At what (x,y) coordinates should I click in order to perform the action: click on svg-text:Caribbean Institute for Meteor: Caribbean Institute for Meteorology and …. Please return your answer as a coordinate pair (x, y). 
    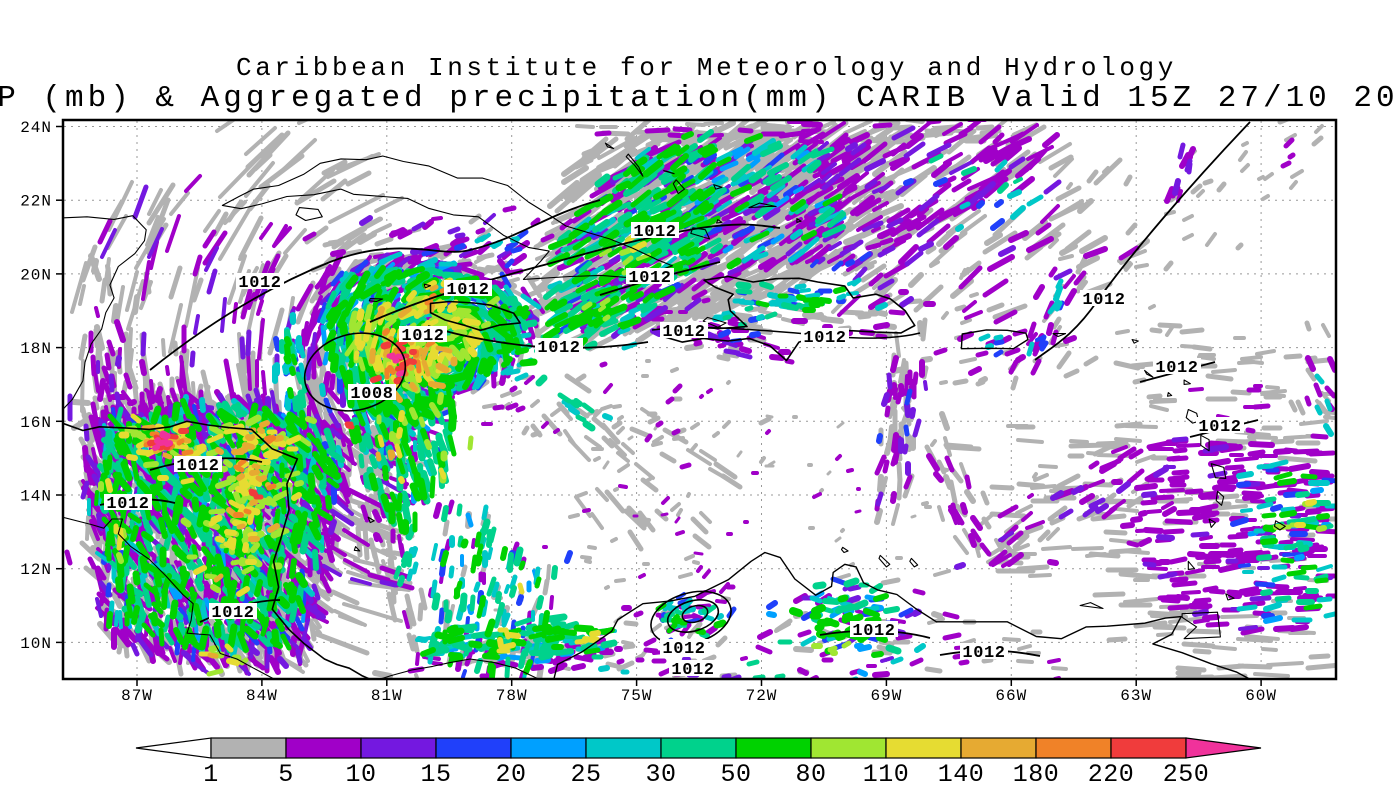
    Looking at the image, I should click on (706, 68).